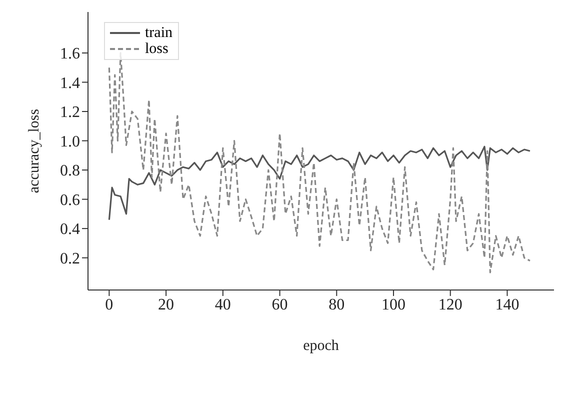  What do you see at coordinates (70, 229) in the screenshot?
I see `y-tick-label: 0.4` at bounding box center [70, 229].